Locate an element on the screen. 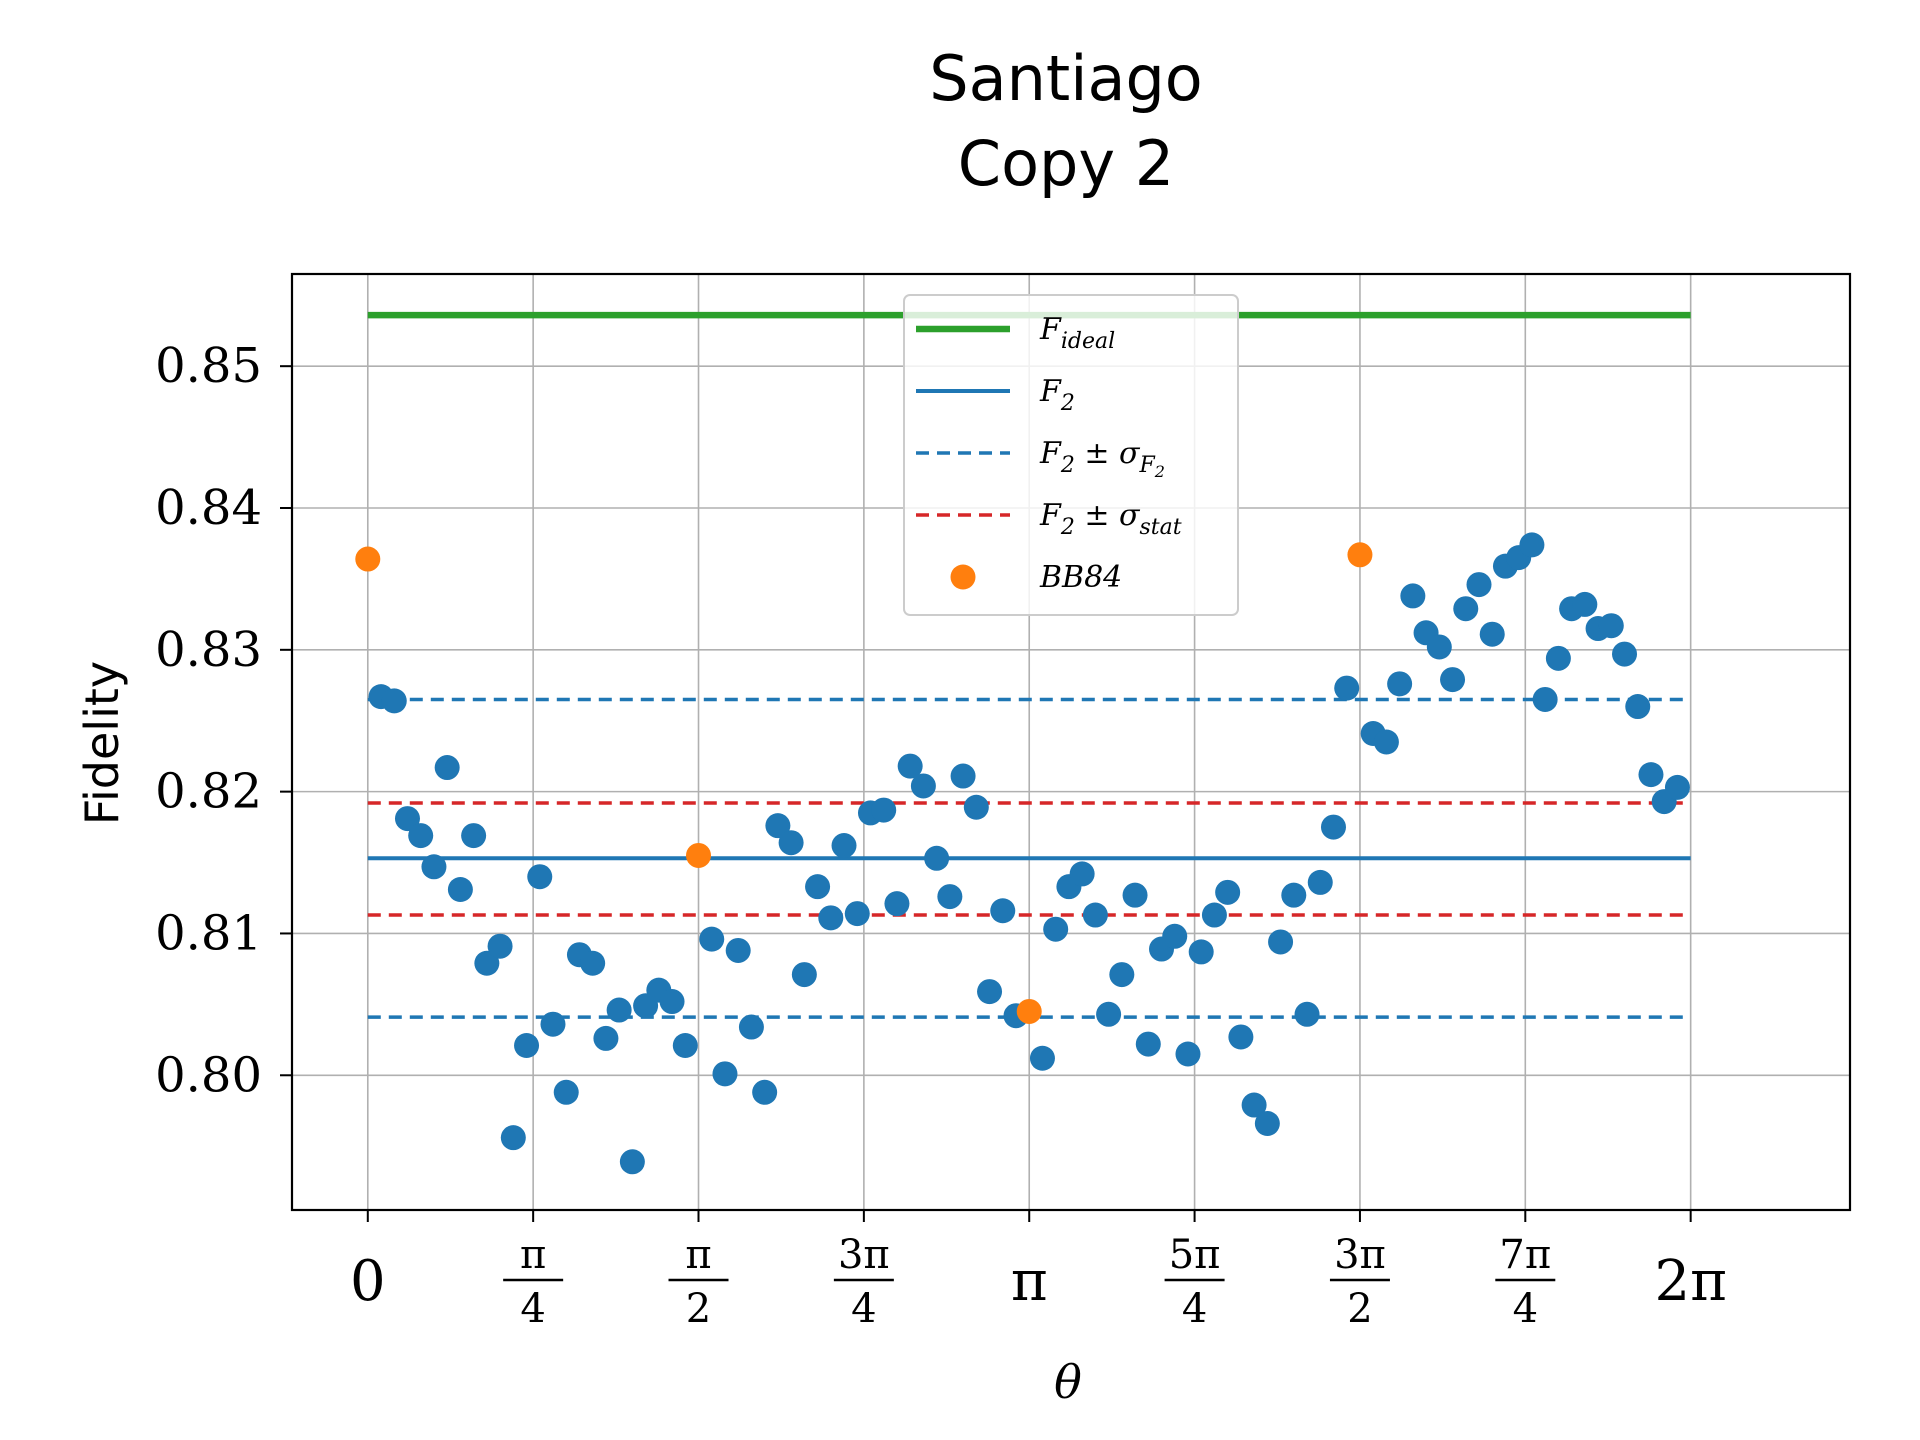 Image resolution: width=1920 pixels, height=1440 pixels. x-tick-label: π is located at coordinates (1029, 1281).